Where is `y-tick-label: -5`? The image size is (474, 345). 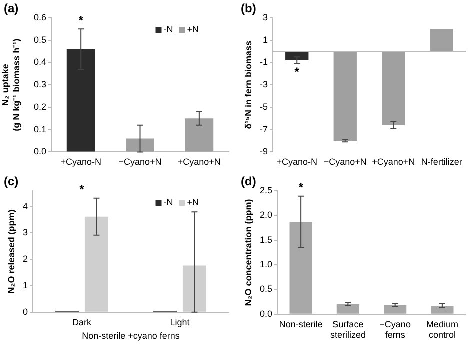 y-tick-label: -5 is located at coordinates (264, 107).